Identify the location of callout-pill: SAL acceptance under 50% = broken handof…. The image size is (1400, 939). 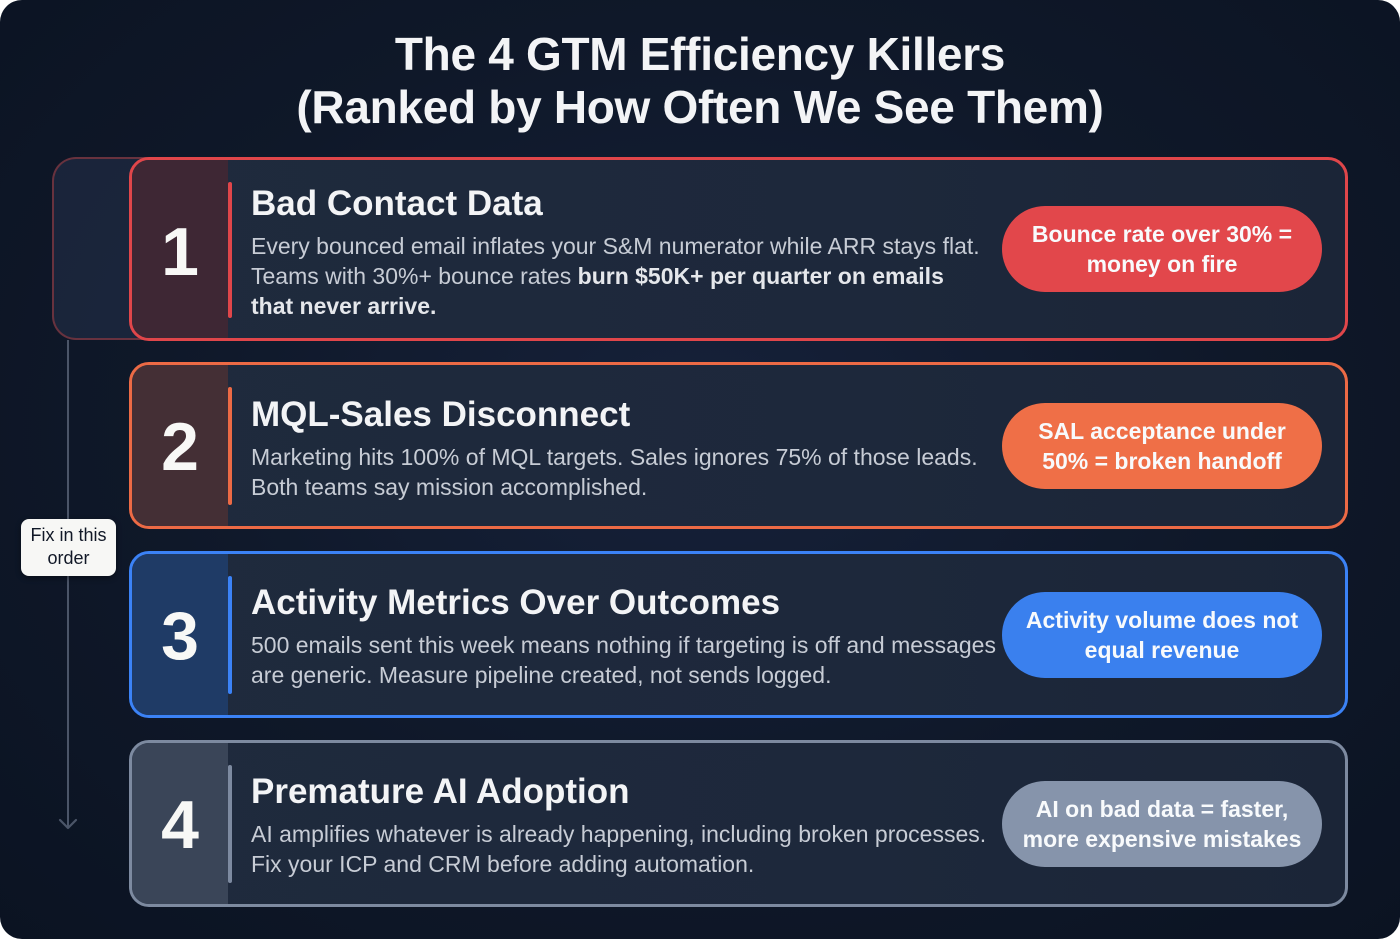
(1162, 446).